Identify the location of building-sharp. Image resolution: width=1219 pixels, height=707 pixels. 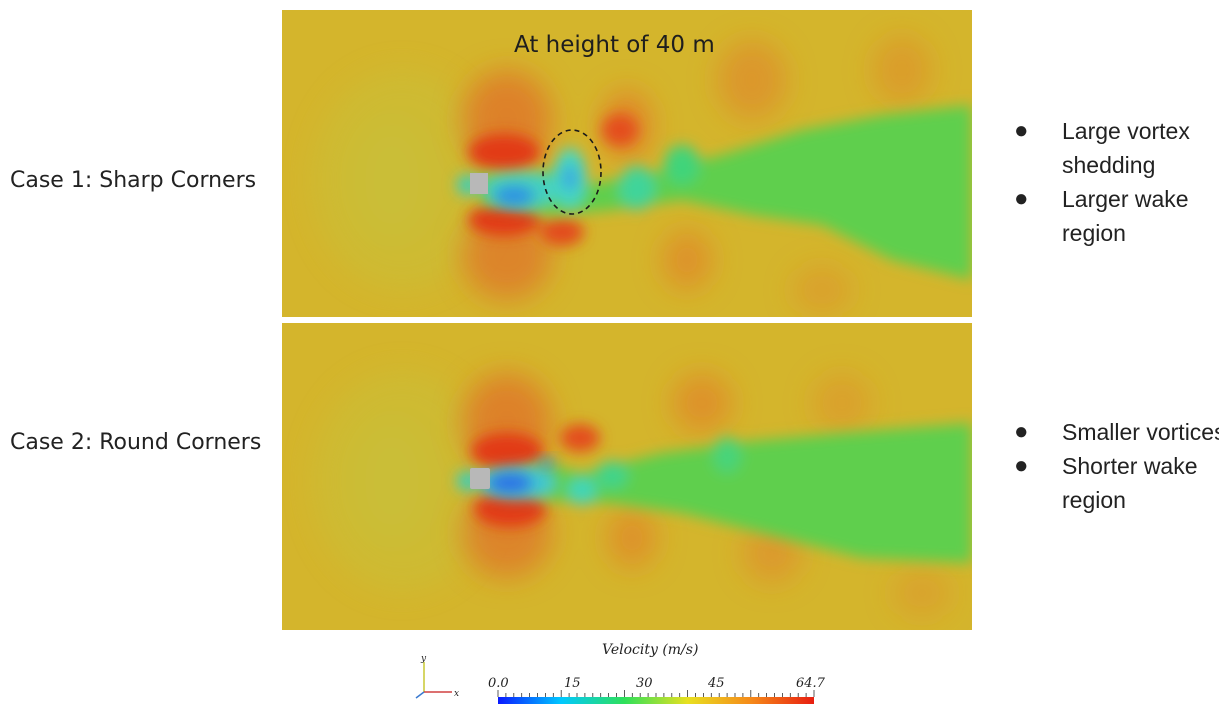
(479, 183).